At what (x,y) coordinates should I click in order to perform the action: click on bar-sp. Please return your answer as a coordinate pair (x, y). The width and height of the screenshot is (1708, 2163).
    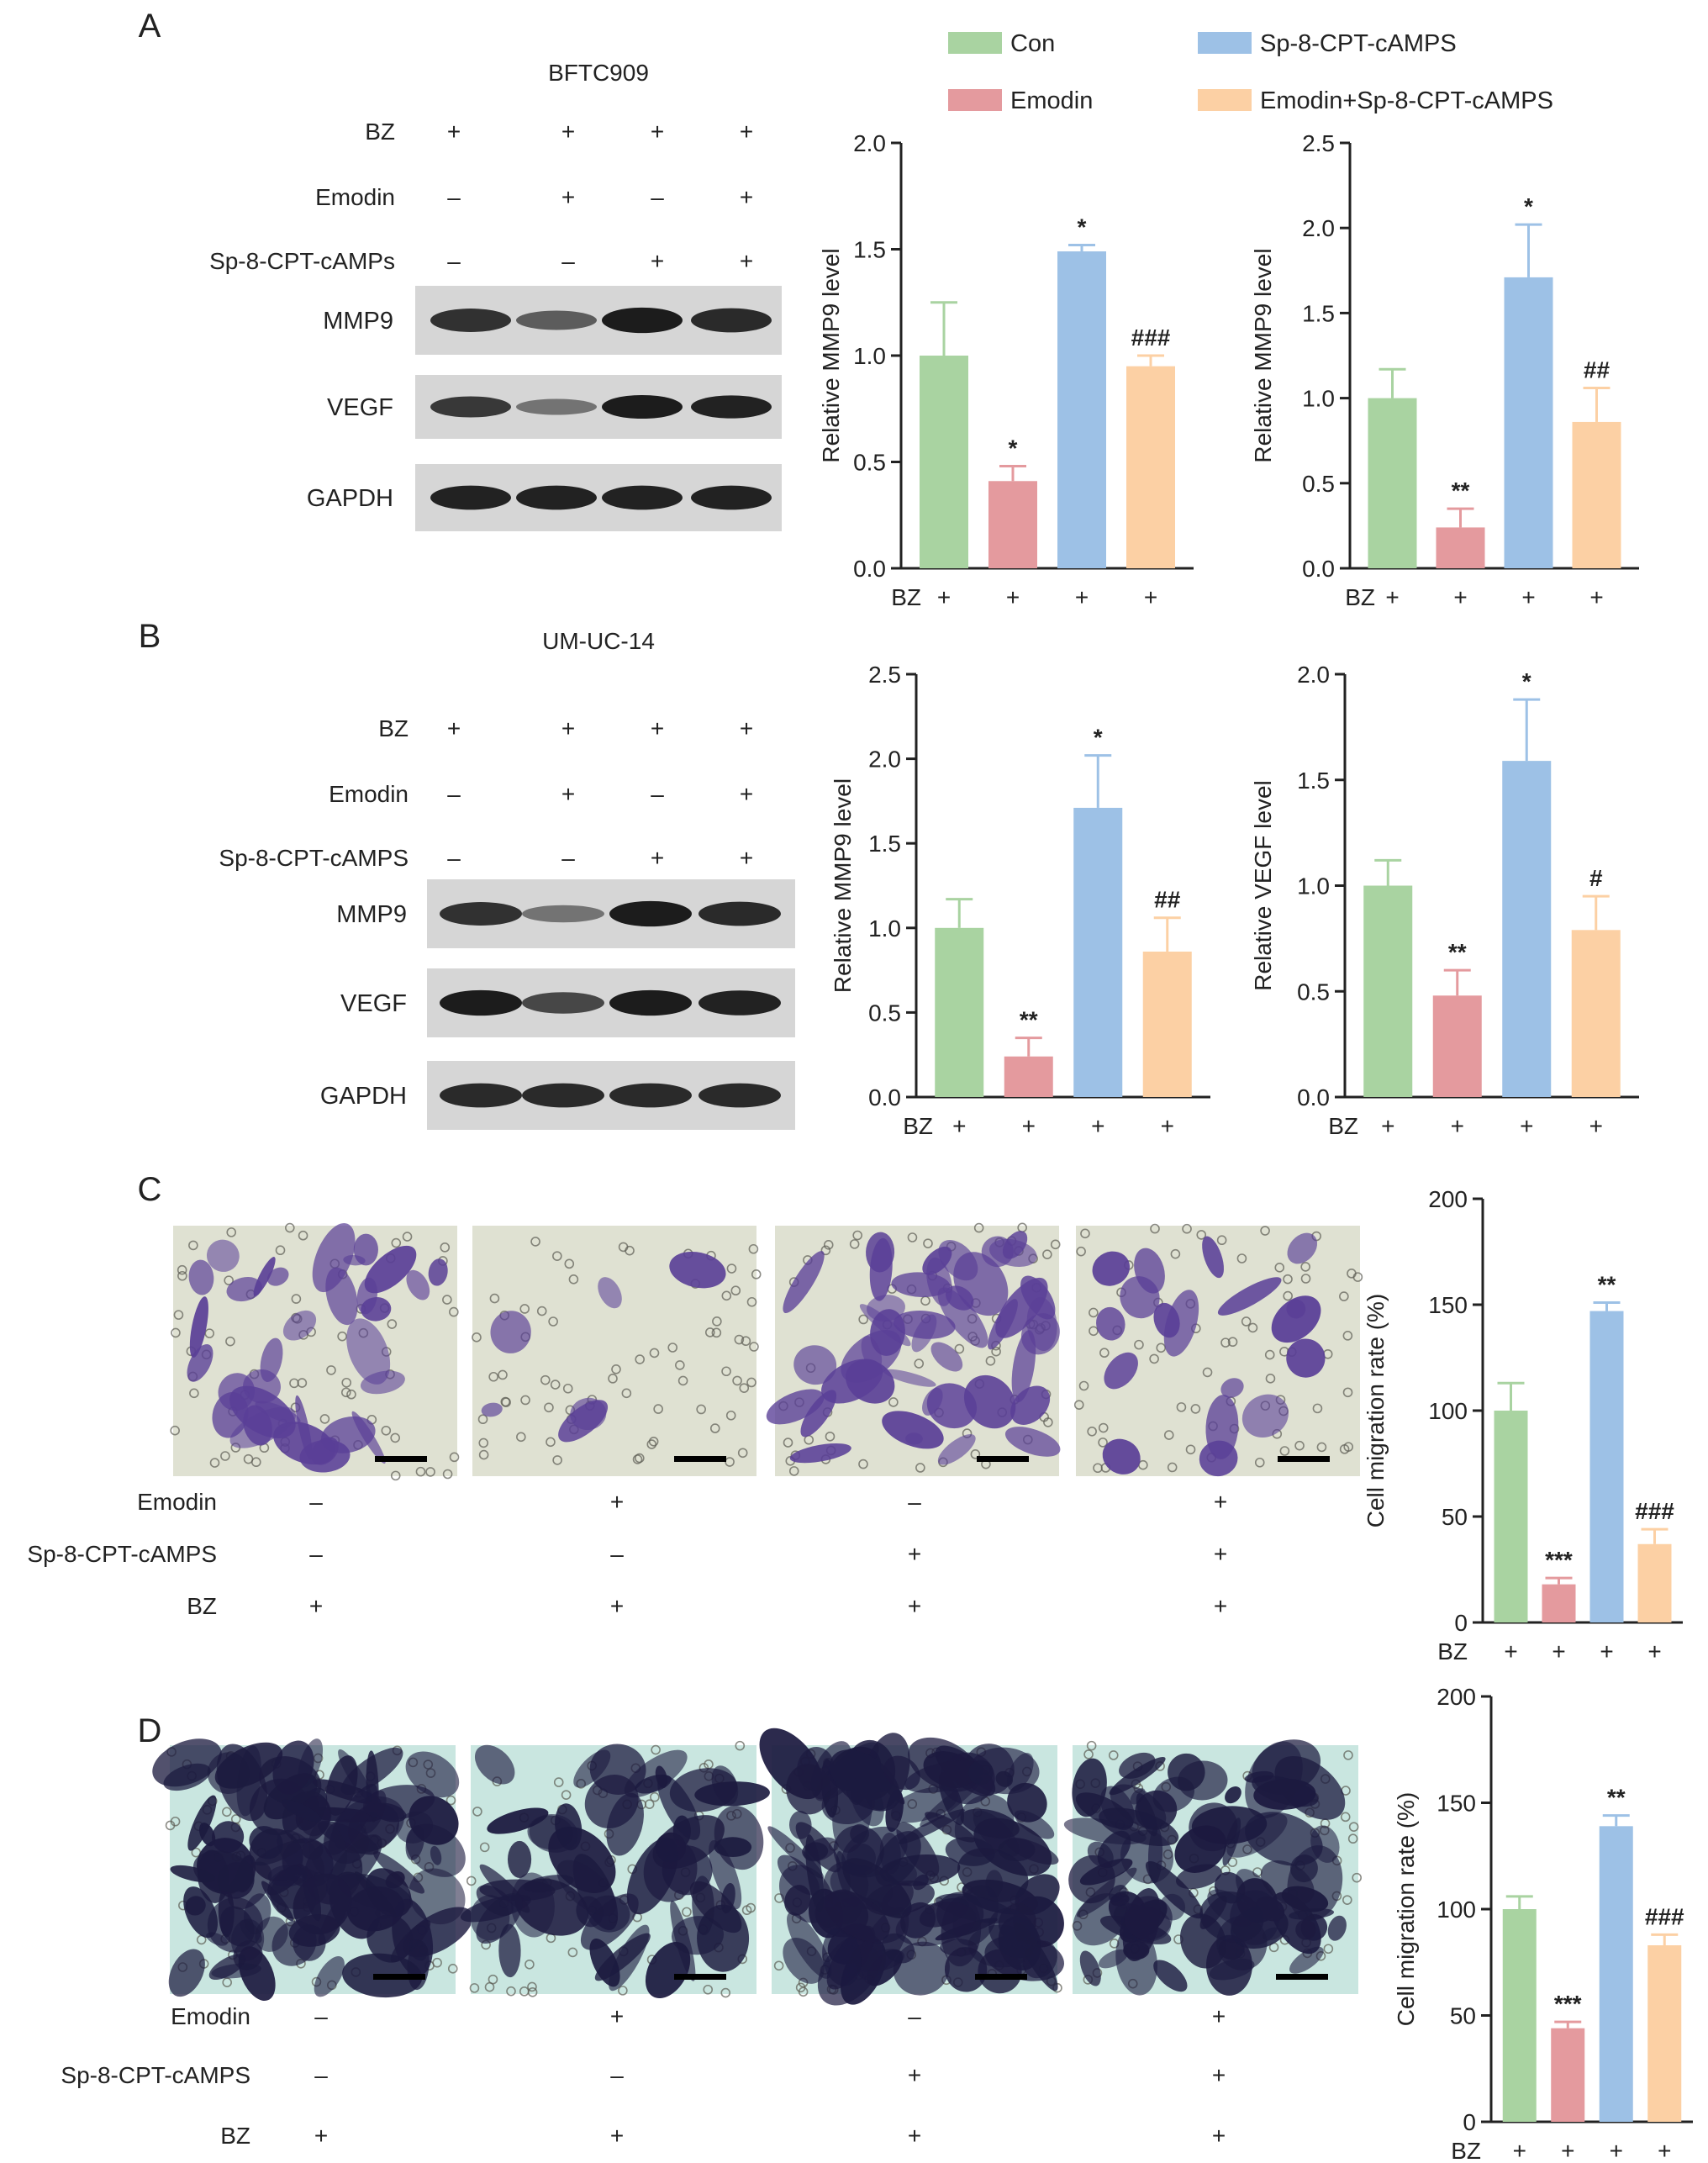
    Looking at the image, I should click on (1528, 423).